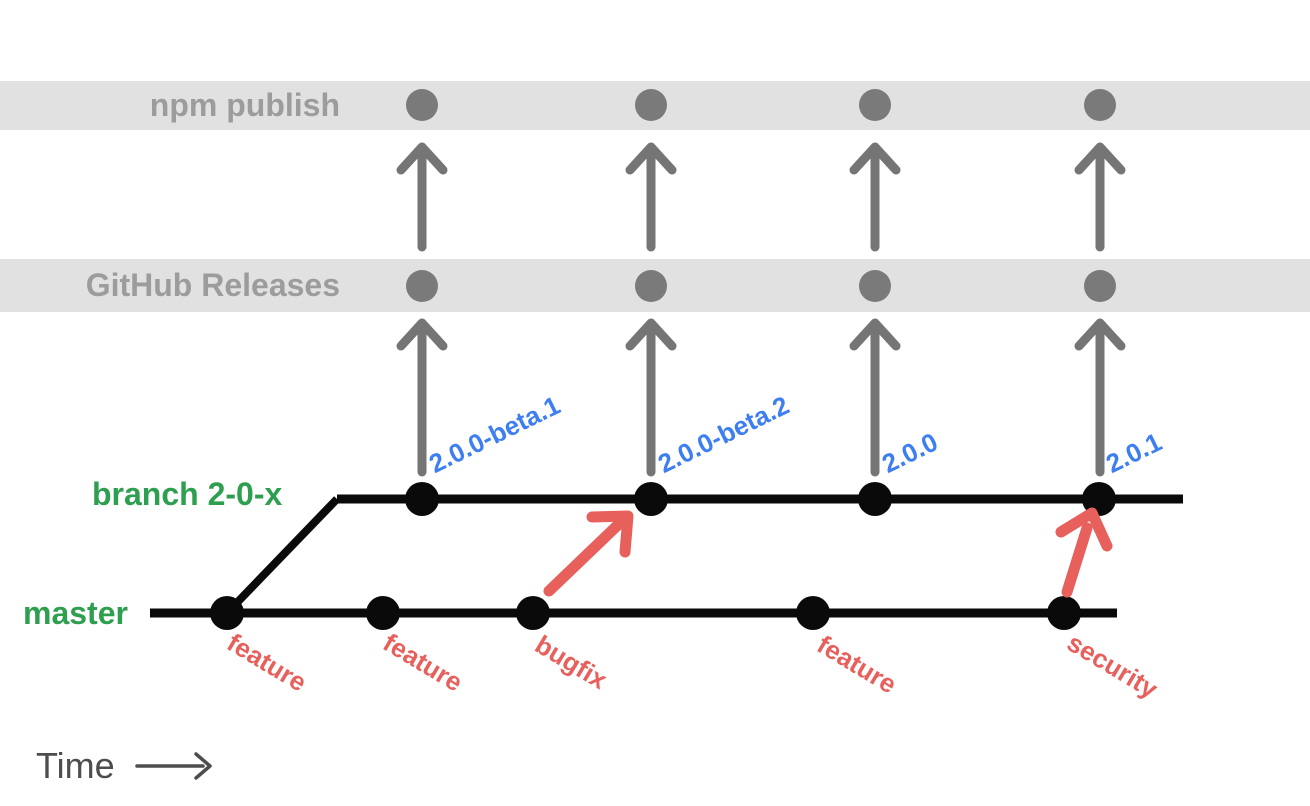 This screenshot has width=1310, height=806. I want to click on branch-fork-line, so click(282, 556).